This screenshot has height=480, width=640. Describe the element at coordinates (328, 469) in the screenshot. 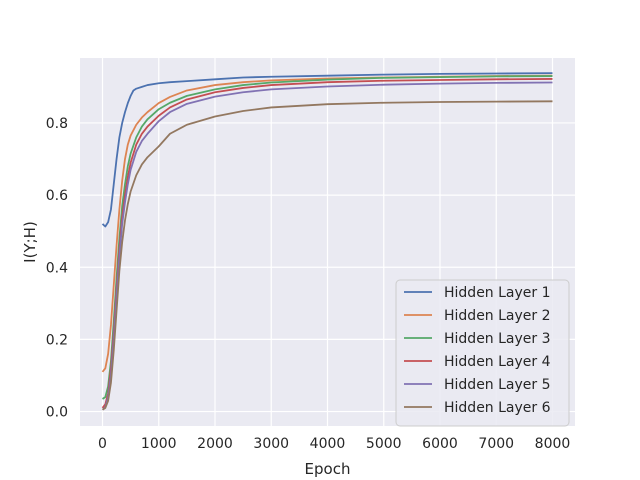

I see `x-axis-label: Epoch` at that location.